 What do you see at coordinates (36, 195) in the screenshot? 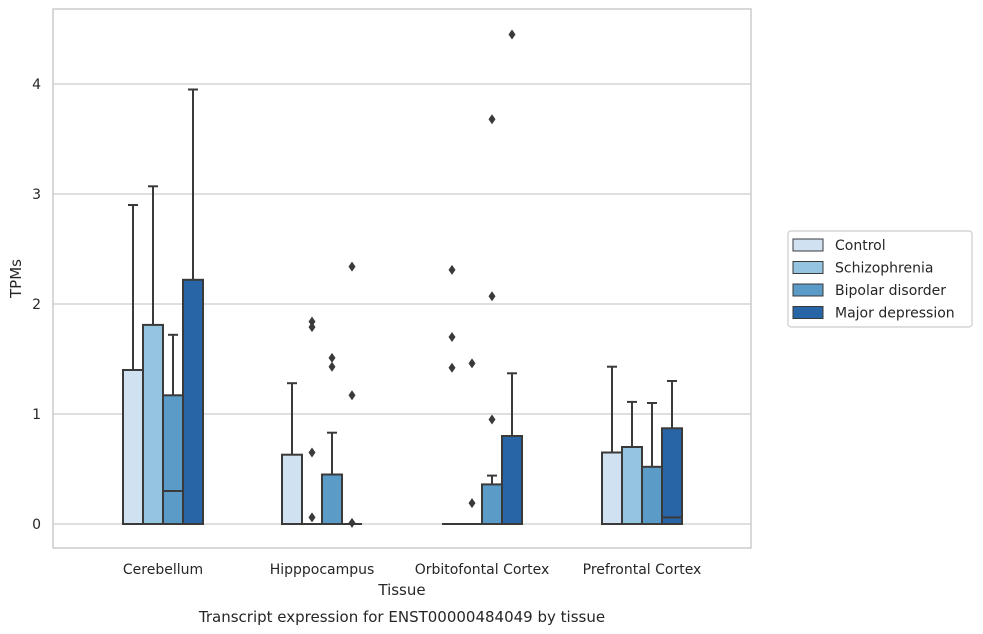
I see `y-tick-label: 3` at bounding box center [36, 195].